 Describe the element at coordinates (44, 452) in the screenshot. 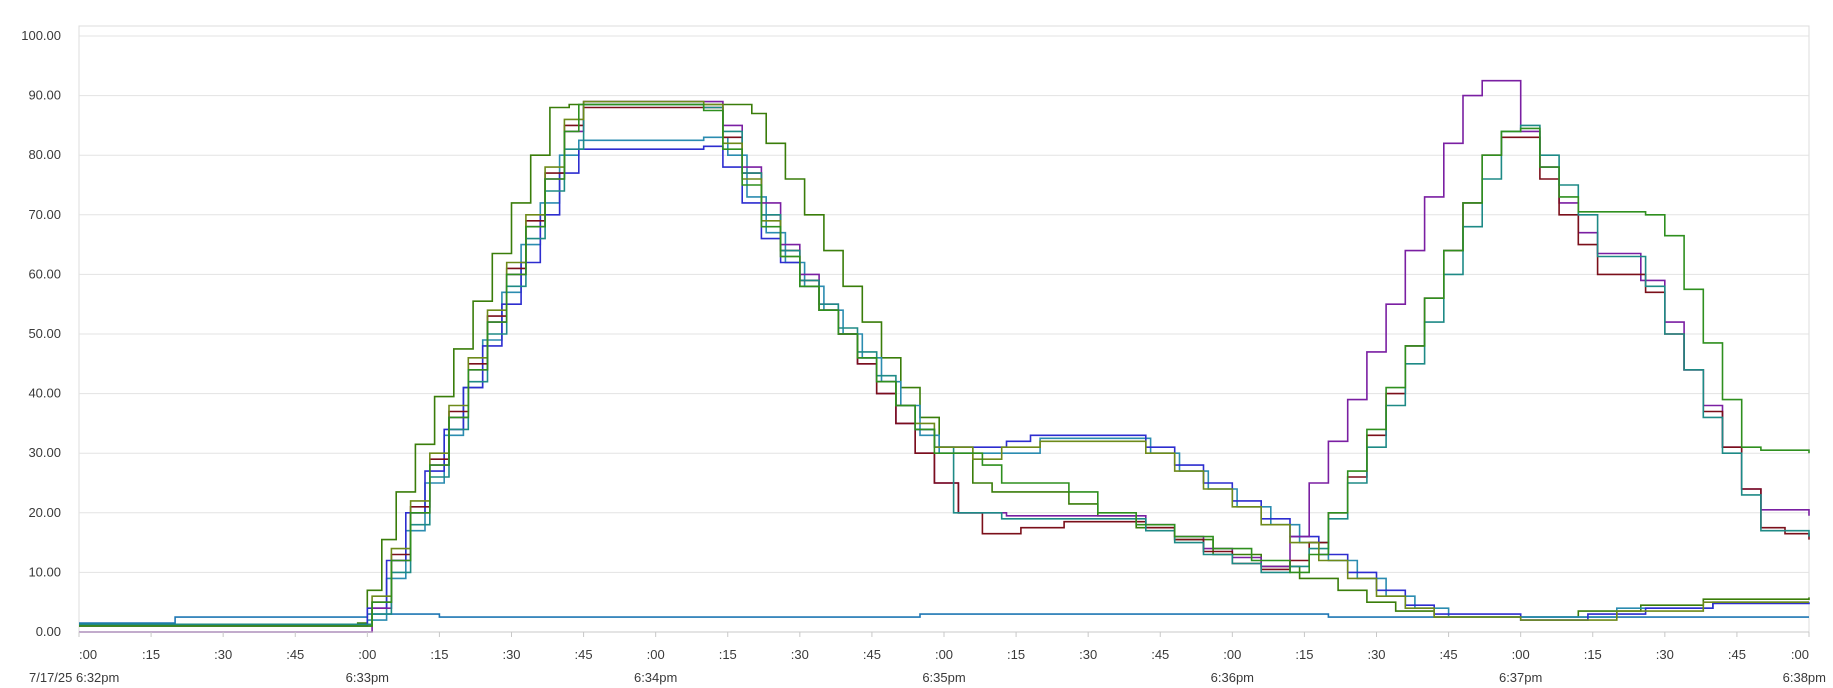

I see `y-tick-label: 30.00` at that location.